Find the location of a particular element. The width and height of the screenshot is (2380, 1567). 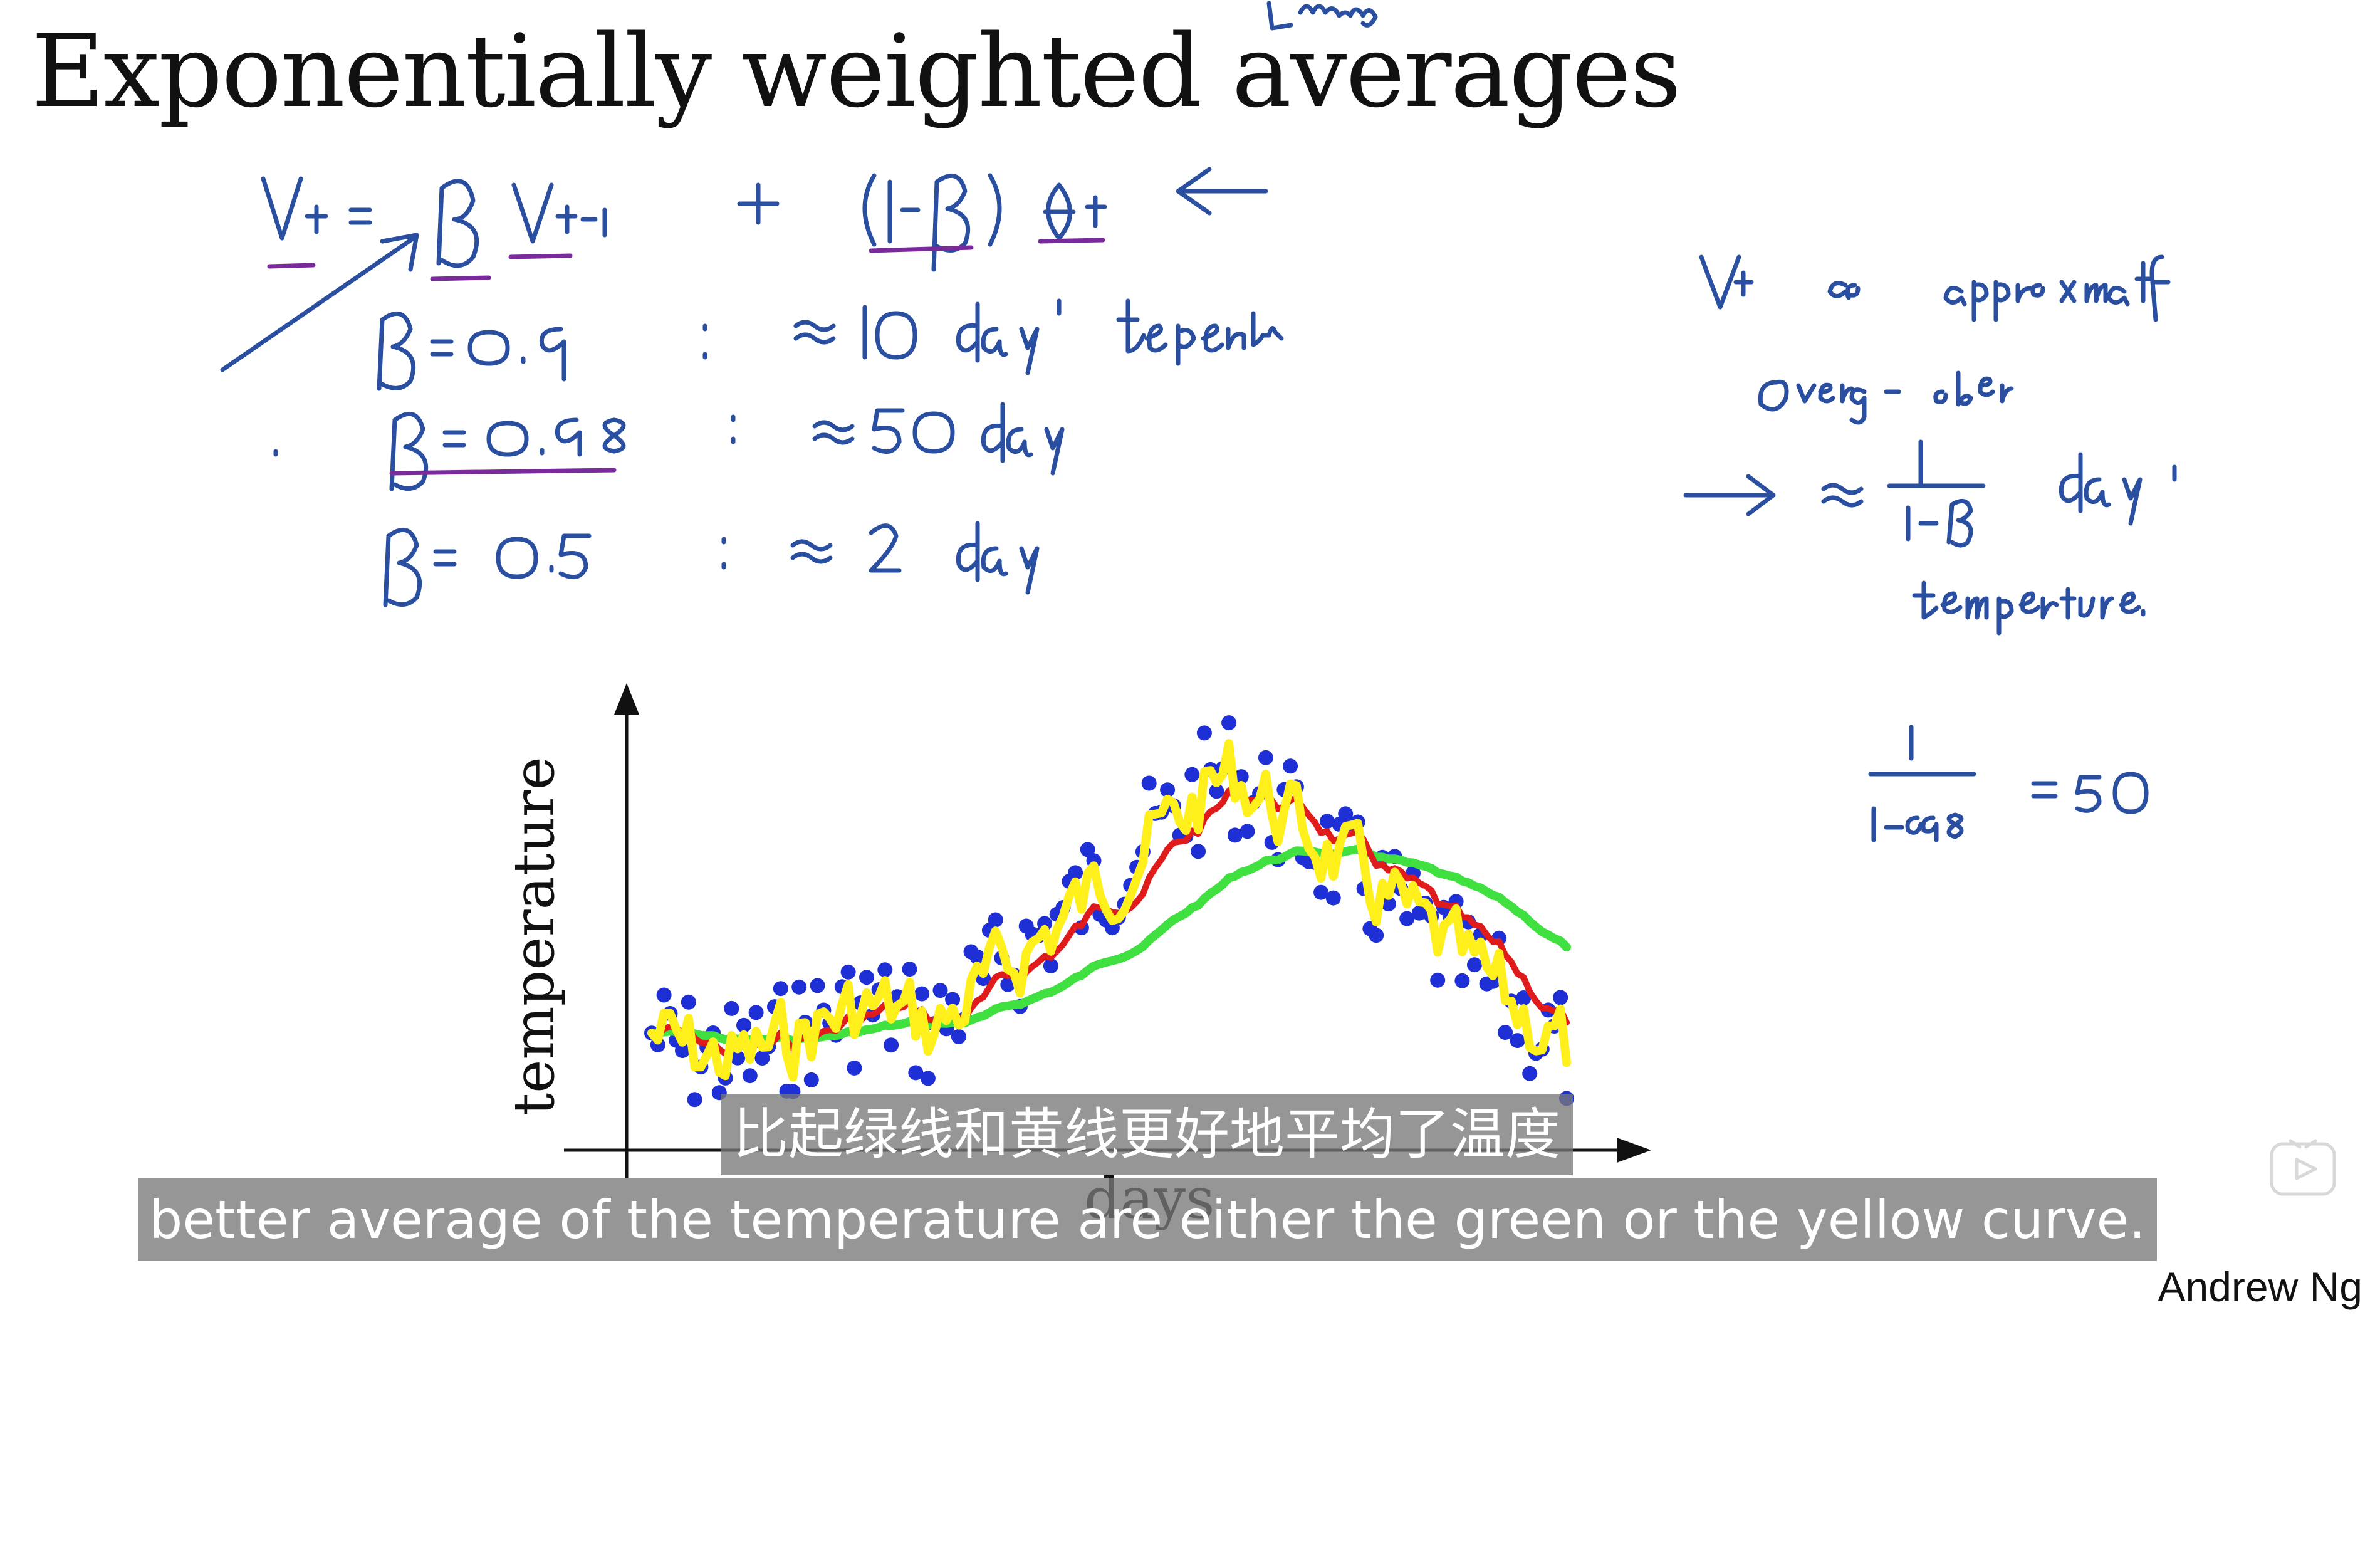

play-icon is located at coordinates (2302, 1166).